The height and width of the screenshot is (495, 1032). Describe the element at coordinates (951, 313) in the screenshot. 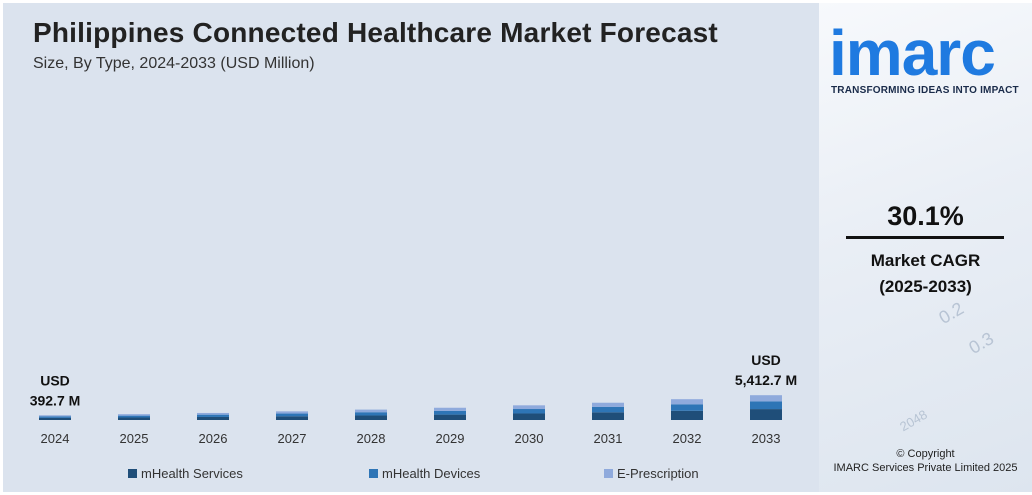

I see `decorative-number: 0.2` at that location.